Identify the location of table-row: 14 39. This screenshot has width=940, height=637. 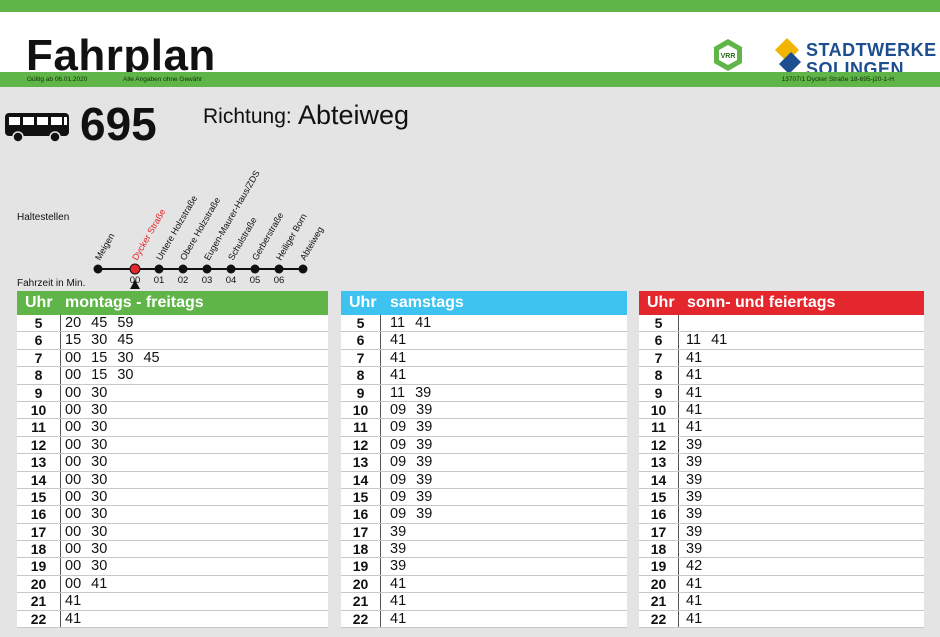
(781, 480).